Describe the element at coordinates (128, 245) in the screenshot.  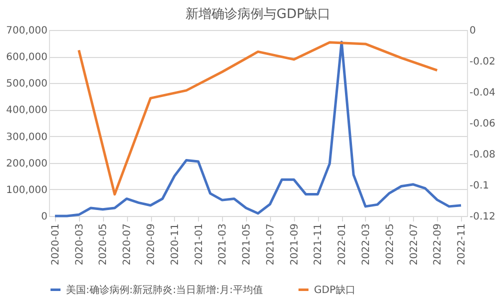
I see `x-tick-label: 2020-07` at that location.